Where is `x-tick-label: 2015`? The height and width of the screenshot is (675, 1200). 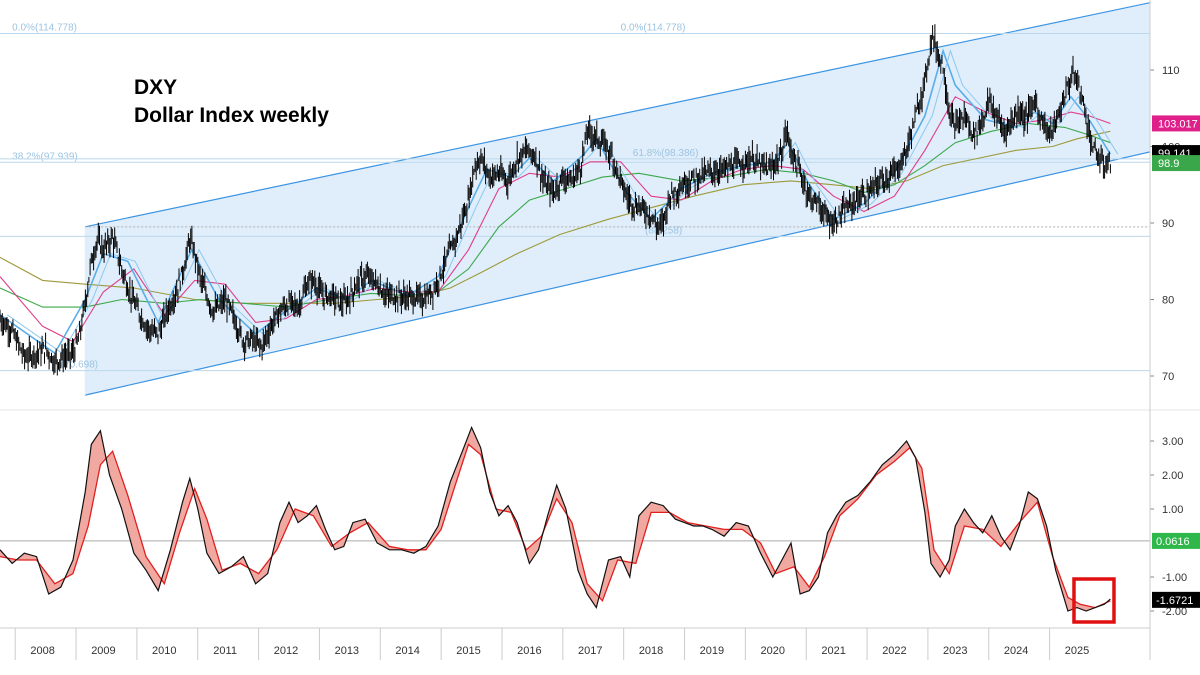 x-tick-label: 2015 is located at coordinates (468, 651).